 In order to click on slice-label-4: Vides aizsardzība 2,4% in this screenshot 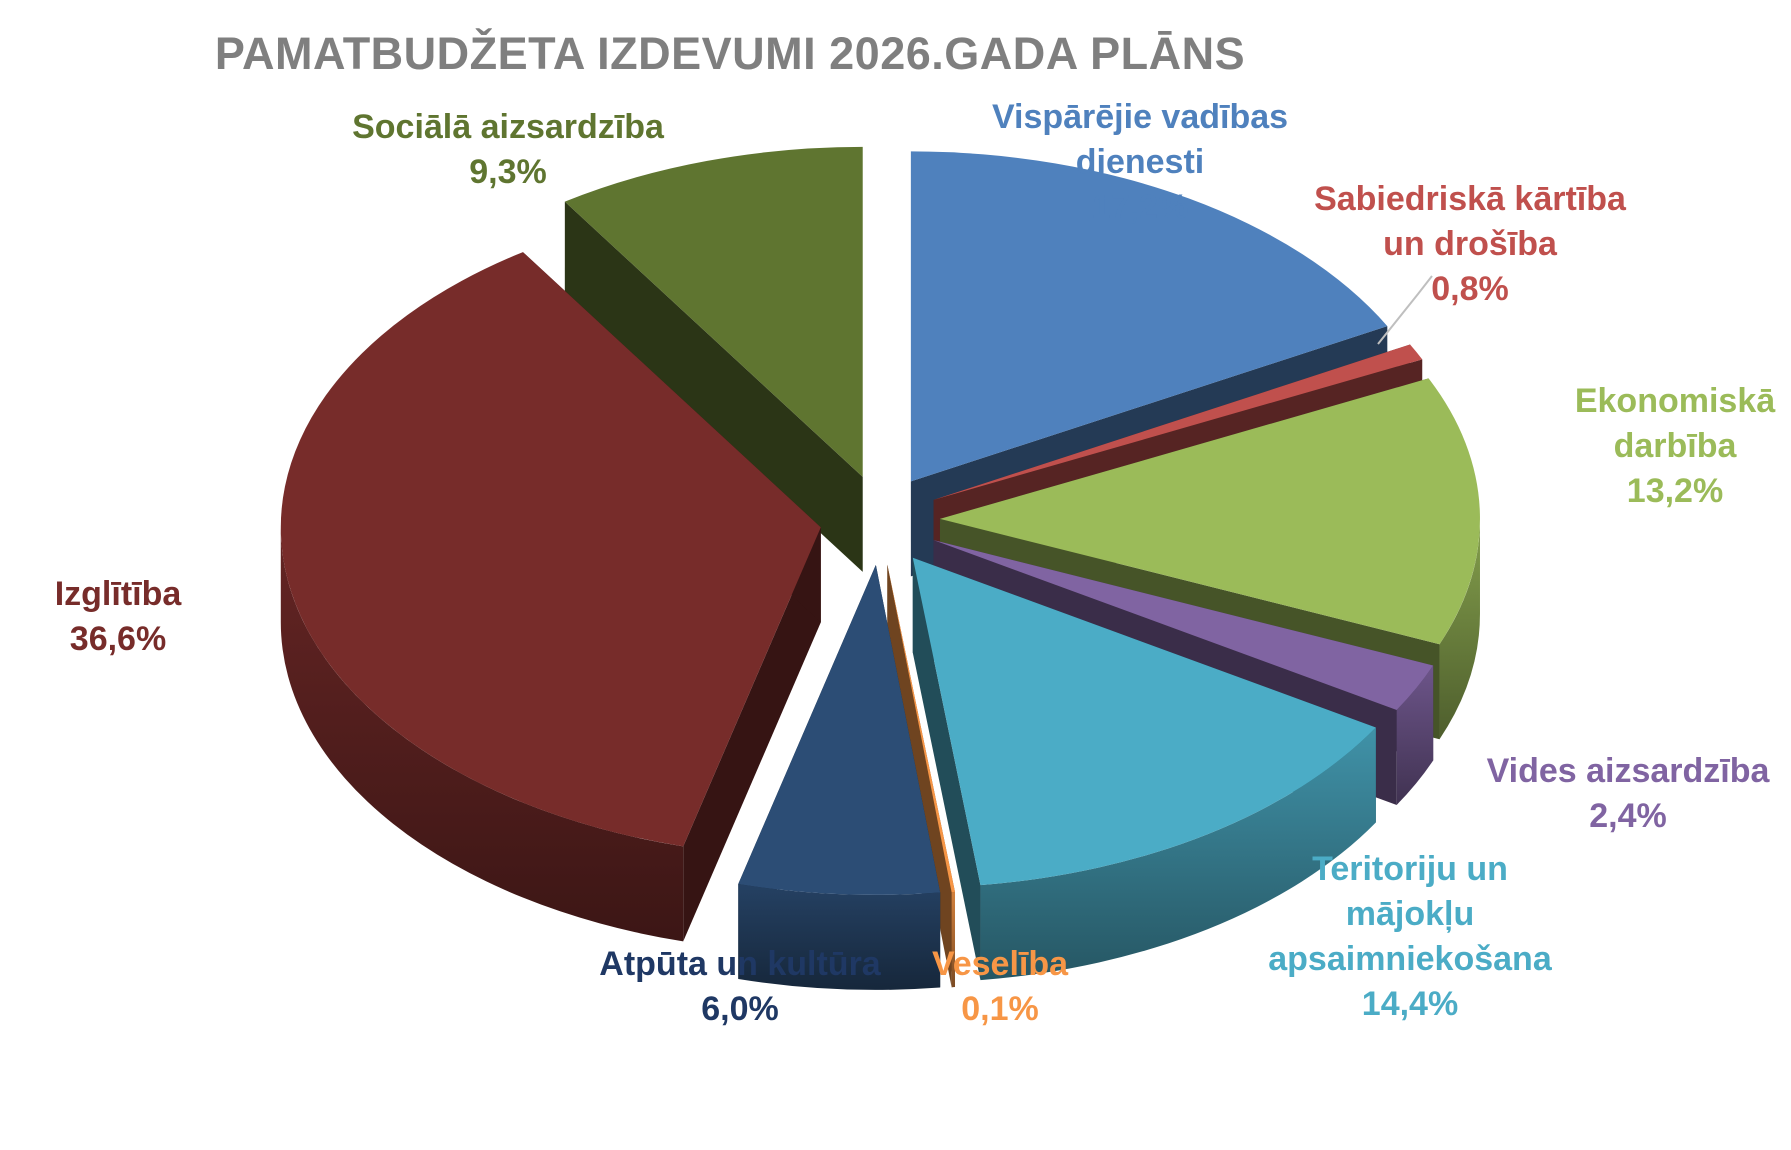, I will do `click(1629, 793)`.